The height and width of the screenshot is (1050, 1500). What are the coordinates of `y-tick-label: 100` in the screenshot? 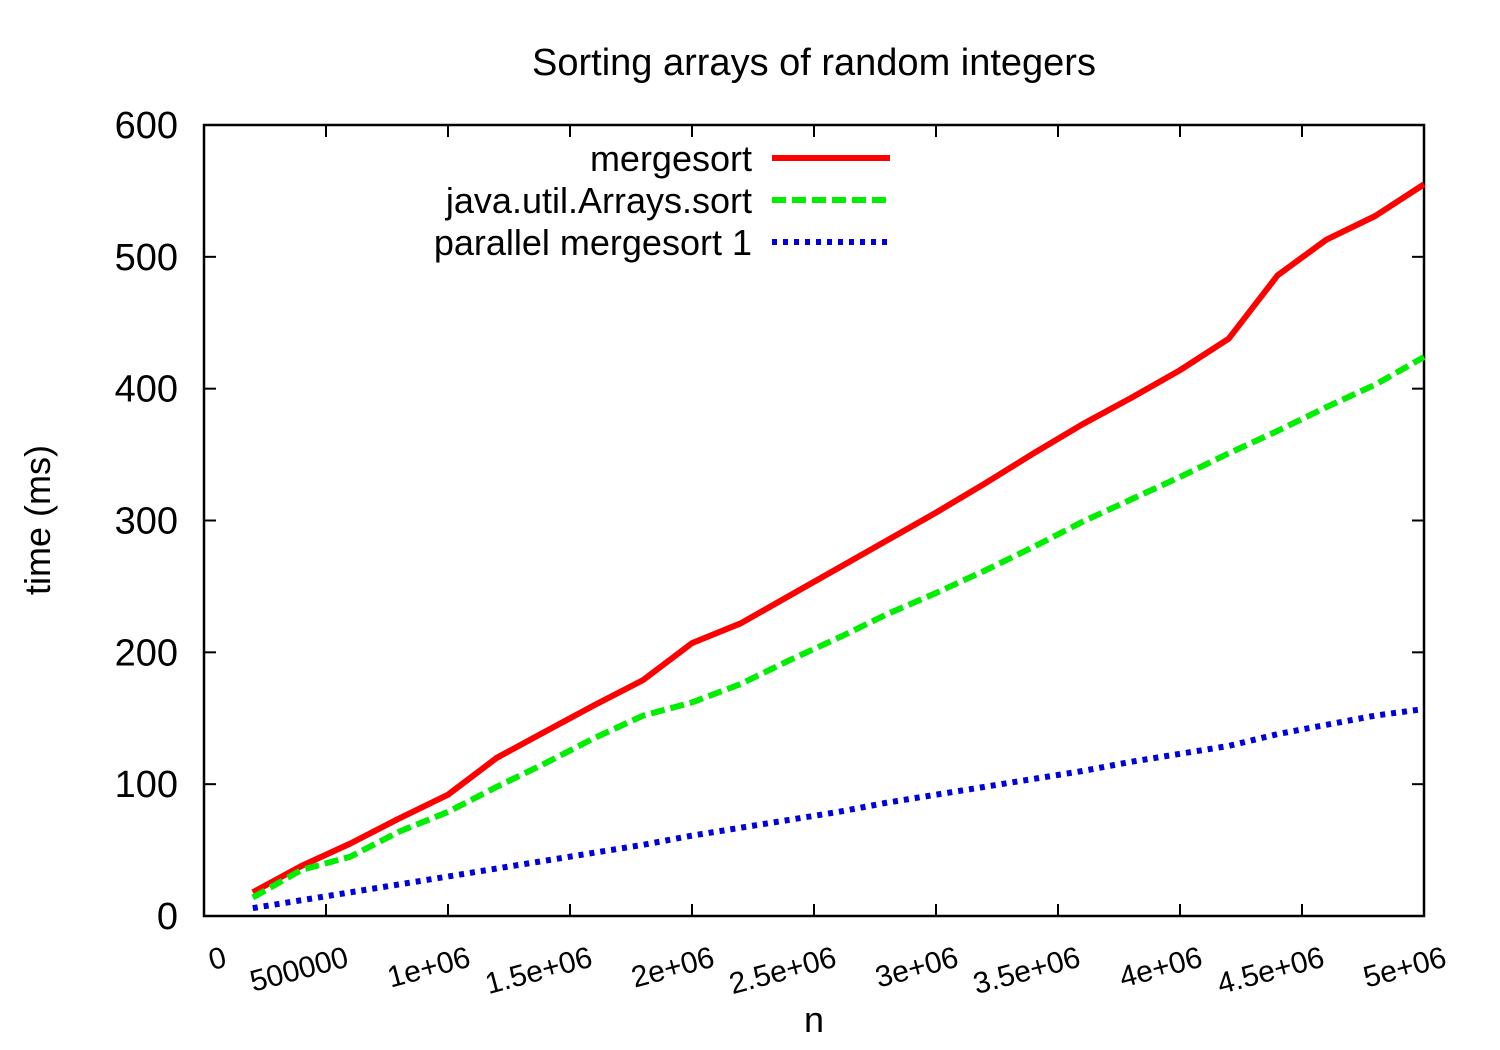 It's located at (146, 785).